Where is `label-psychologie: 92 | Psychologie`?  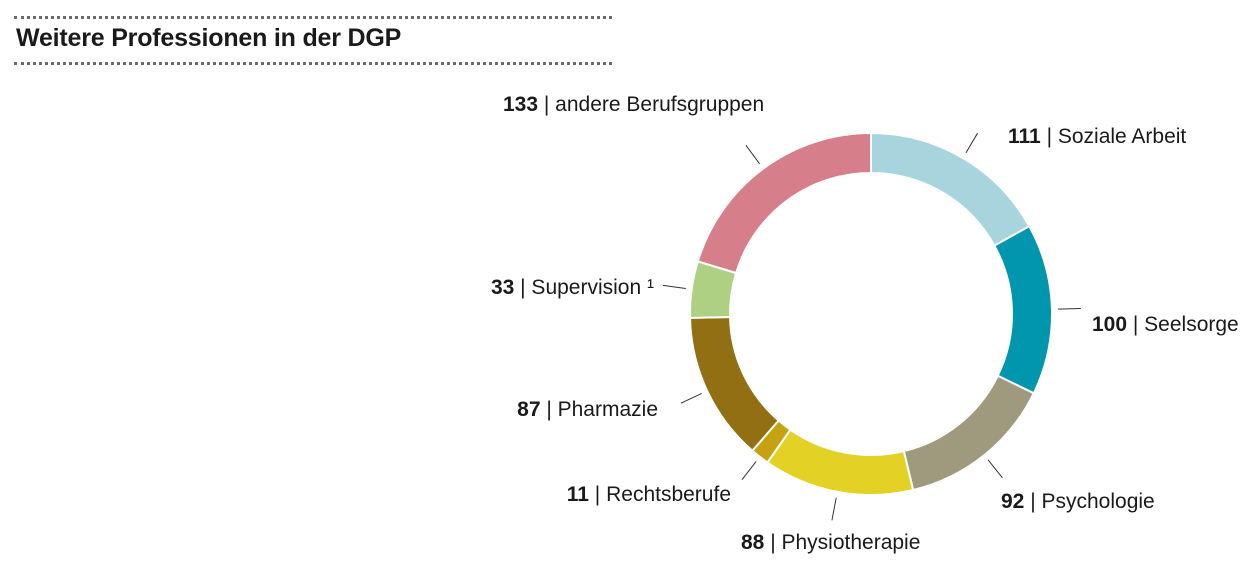 label-psychologie: 92 | Psychologie is located at coordinates (1078, 501).